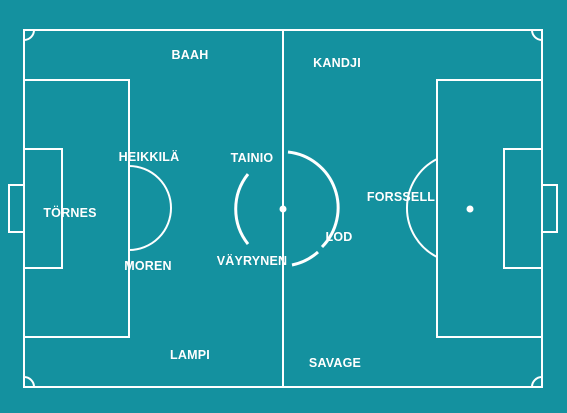 Image resolution: width=567 pixels, height=413 pixels. I want to click on player-heikkila: HEIKKILÄ, so click(149, 156).